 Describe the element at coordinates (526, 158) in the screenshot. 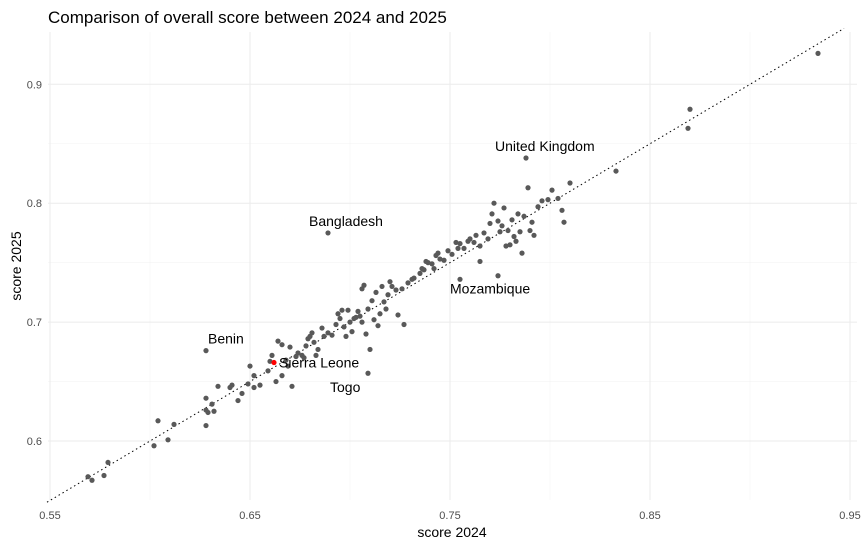

I see `labeled-data-point` at that location.